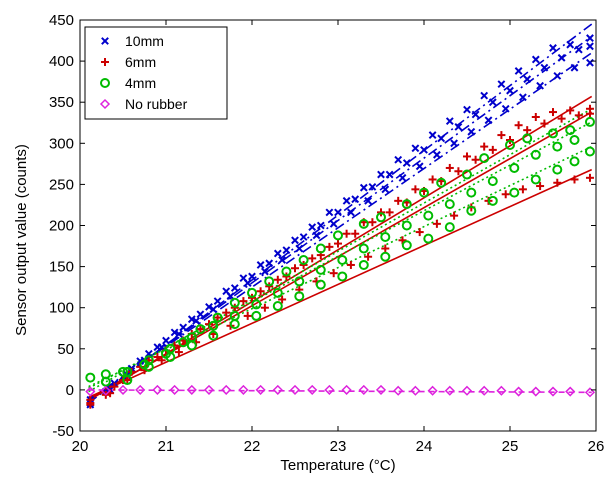 Image resolution: width=616 pixels, height=486 pixels. Describe the element at coordinates (156, 104) in the screenshot. I see `legend-label-3: No rubber` at that location.